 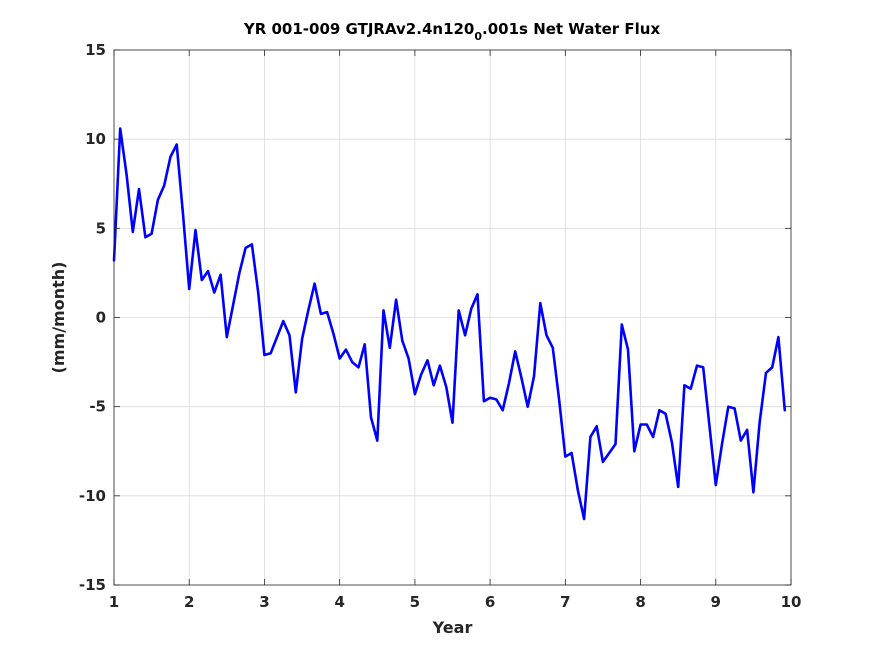 What do you see at coordinates (478, 36) in the screenshot?
I see `chart-title-subscript: 0` at bounding box center [478, 36].